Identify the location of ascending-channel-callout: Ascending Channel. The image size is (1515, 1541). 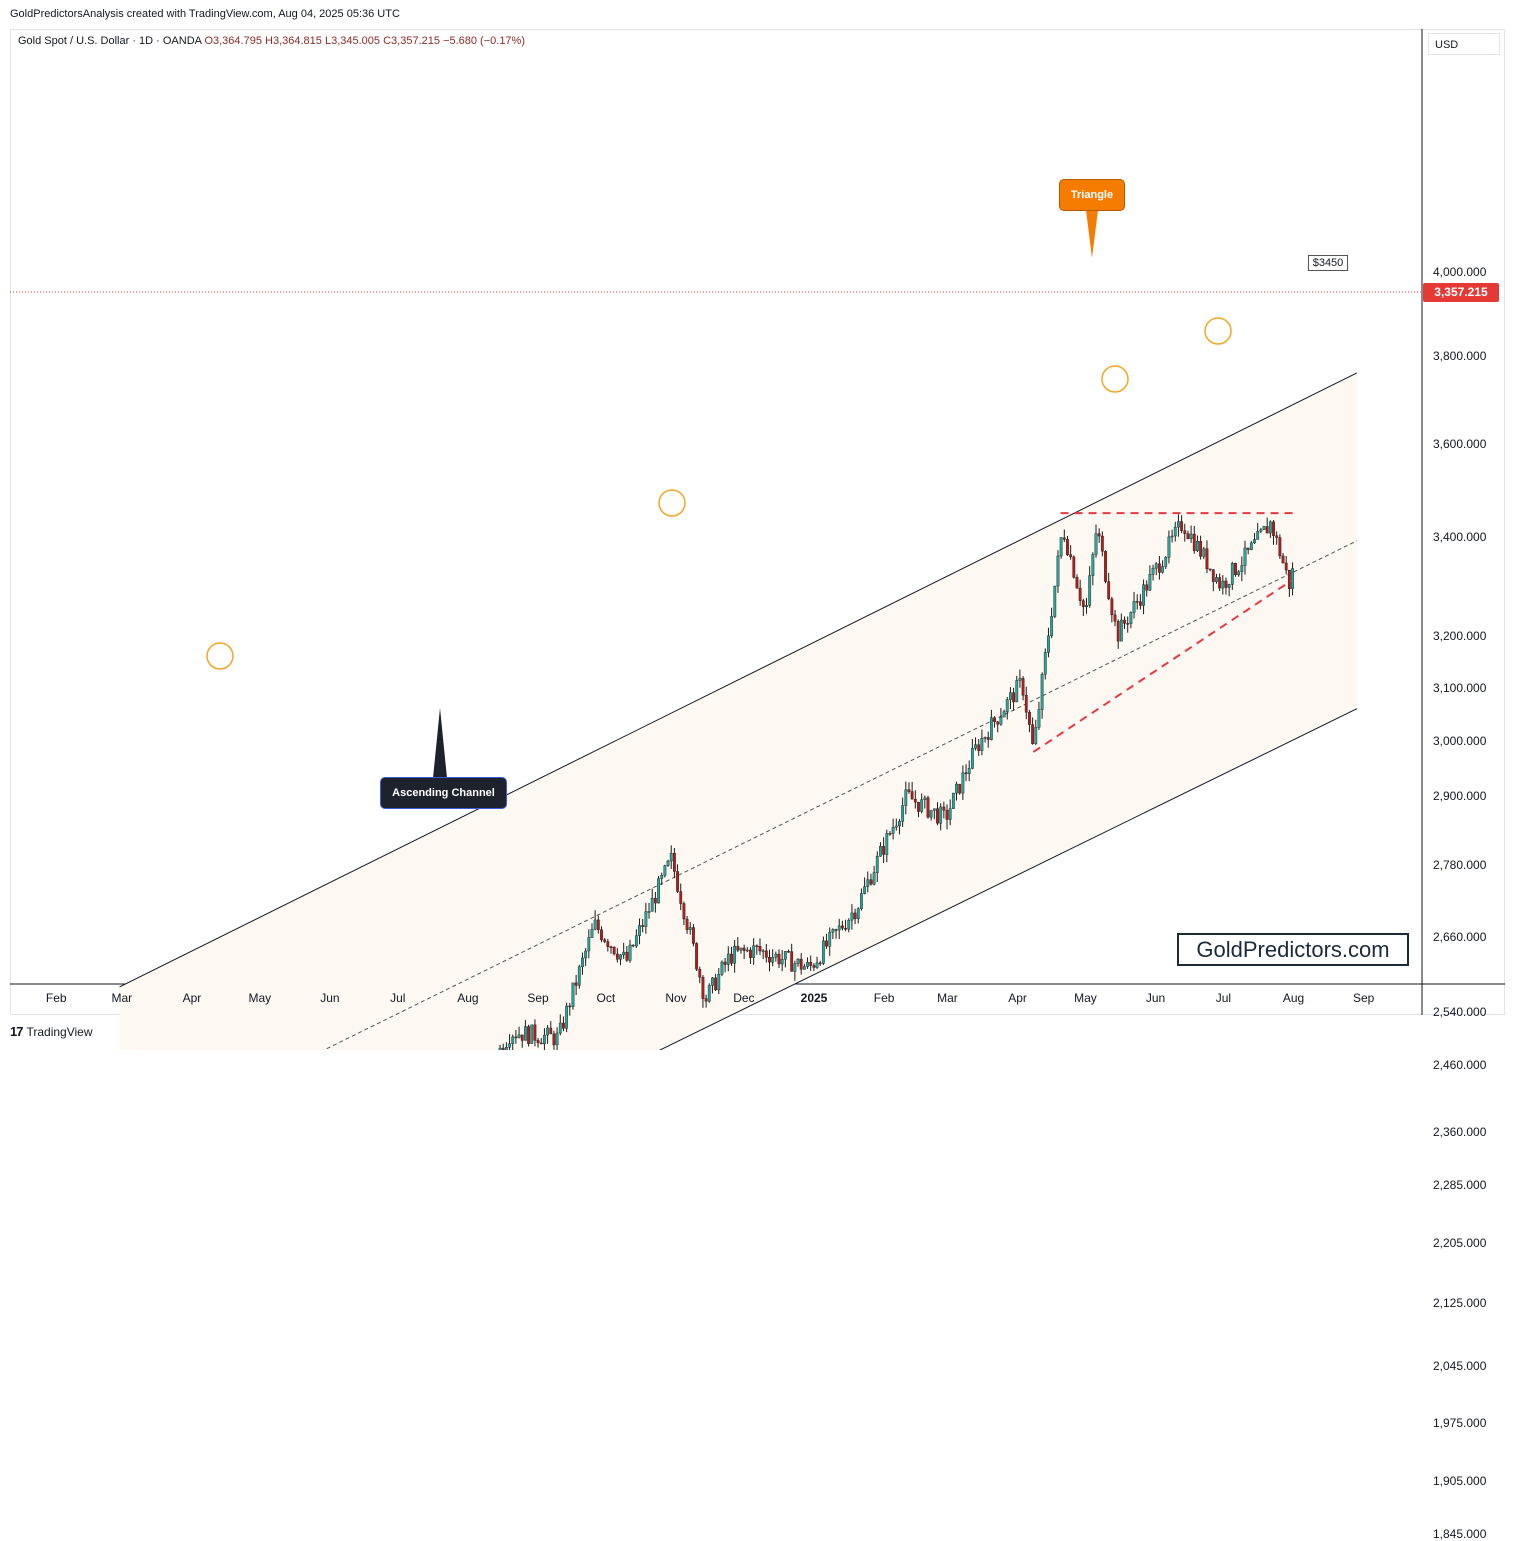
(443, 793).